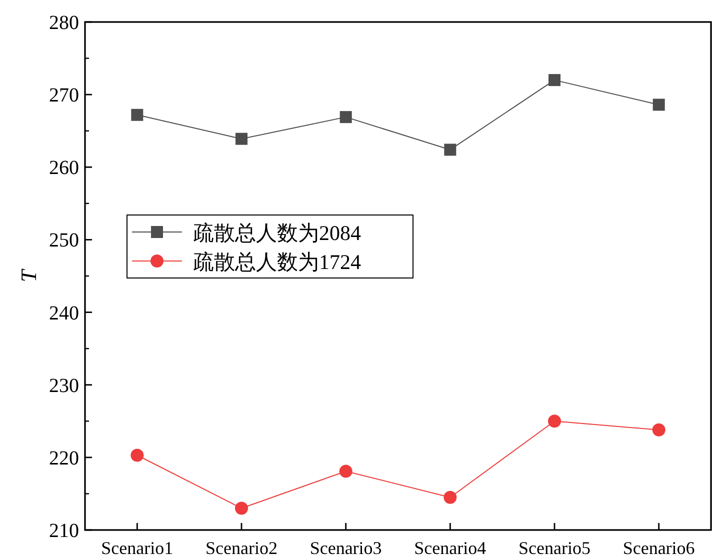  I want to click on y-tick-label: 210, so click(64, 531).